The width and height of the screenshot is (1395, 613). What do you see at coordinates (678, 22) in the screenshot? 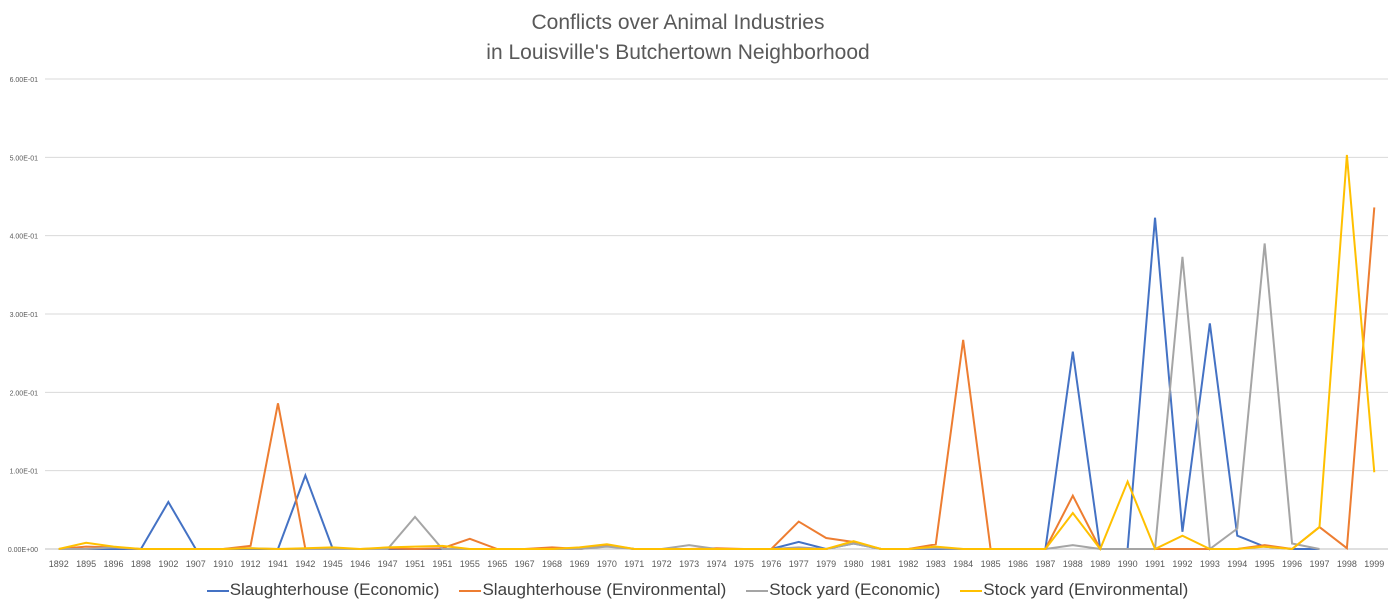
I see `chart-title: Conflicts over Animal Industries` at bounding box center [678, 22].